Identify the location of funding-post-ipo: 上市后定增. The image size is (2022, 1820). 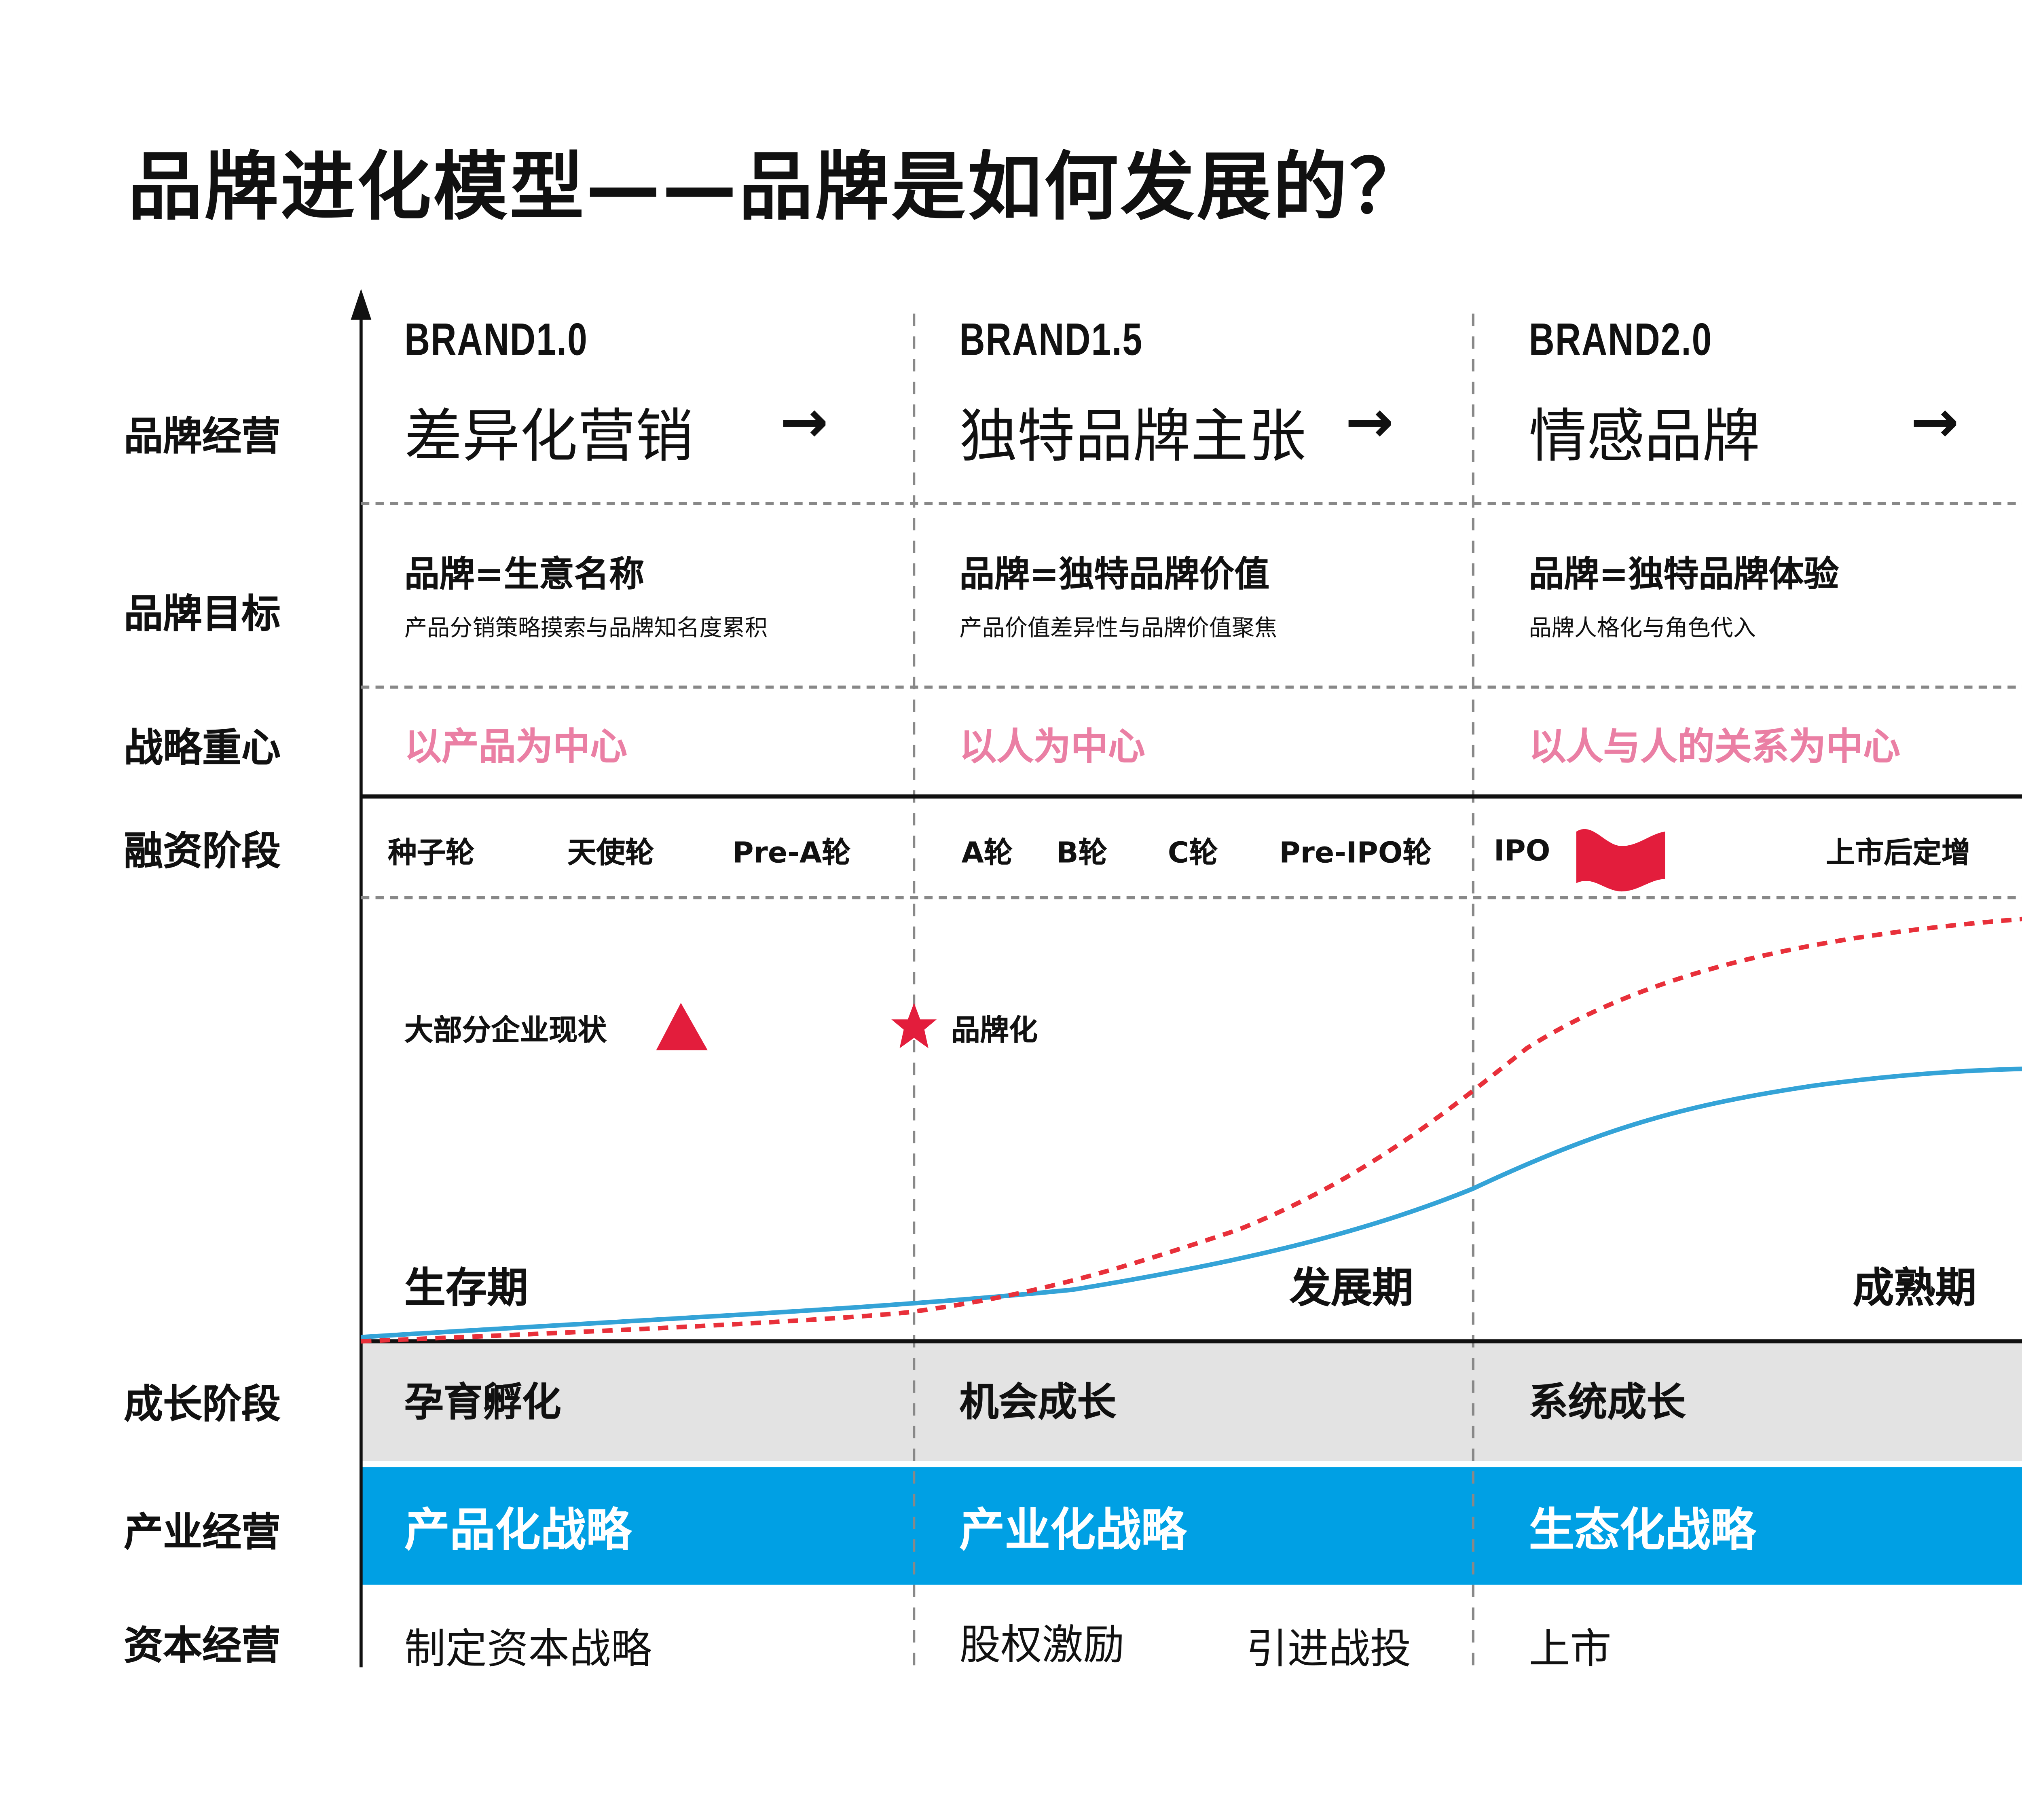
(1898, 854).